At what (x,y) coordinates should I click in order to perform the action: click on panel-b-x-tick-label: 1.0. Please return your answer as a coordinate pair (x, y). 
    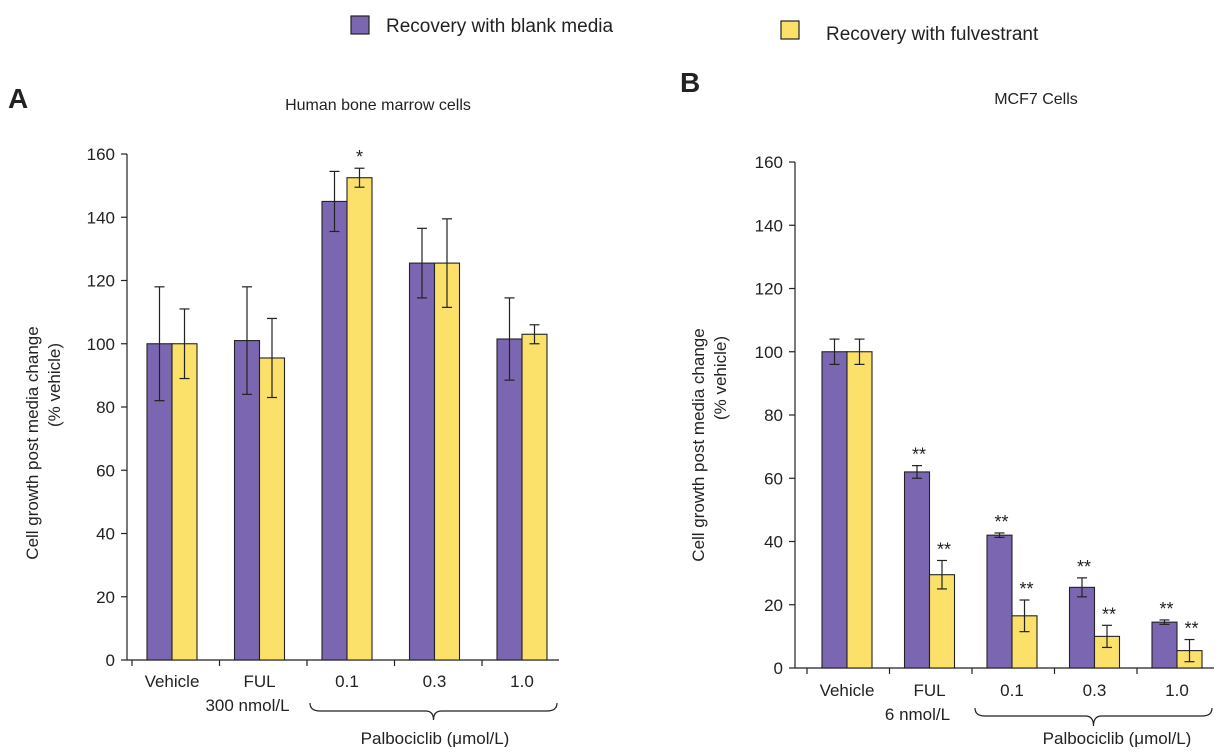
    Looking at the image, I should click on (1177, 690).